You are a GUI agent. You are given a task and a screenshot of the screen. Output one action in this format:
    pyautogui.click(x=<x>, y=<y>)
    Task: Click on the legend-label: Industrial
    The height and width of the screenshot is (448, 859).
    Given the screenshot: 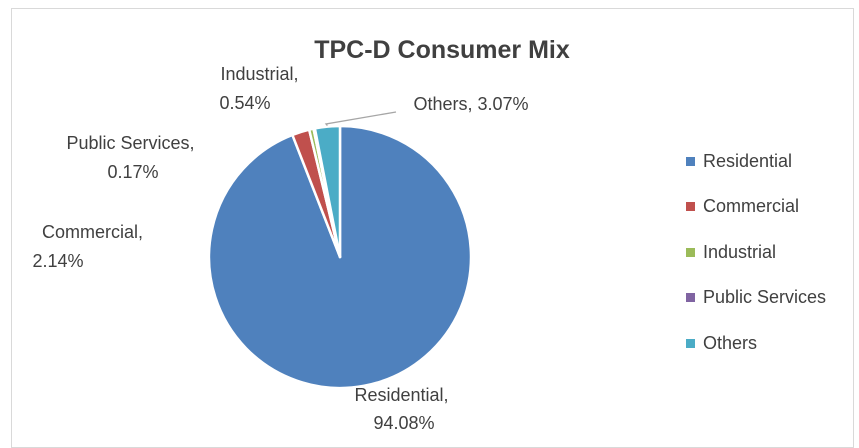 What is the action you would take?
    pyautogui.click(x=740, y=251)
    